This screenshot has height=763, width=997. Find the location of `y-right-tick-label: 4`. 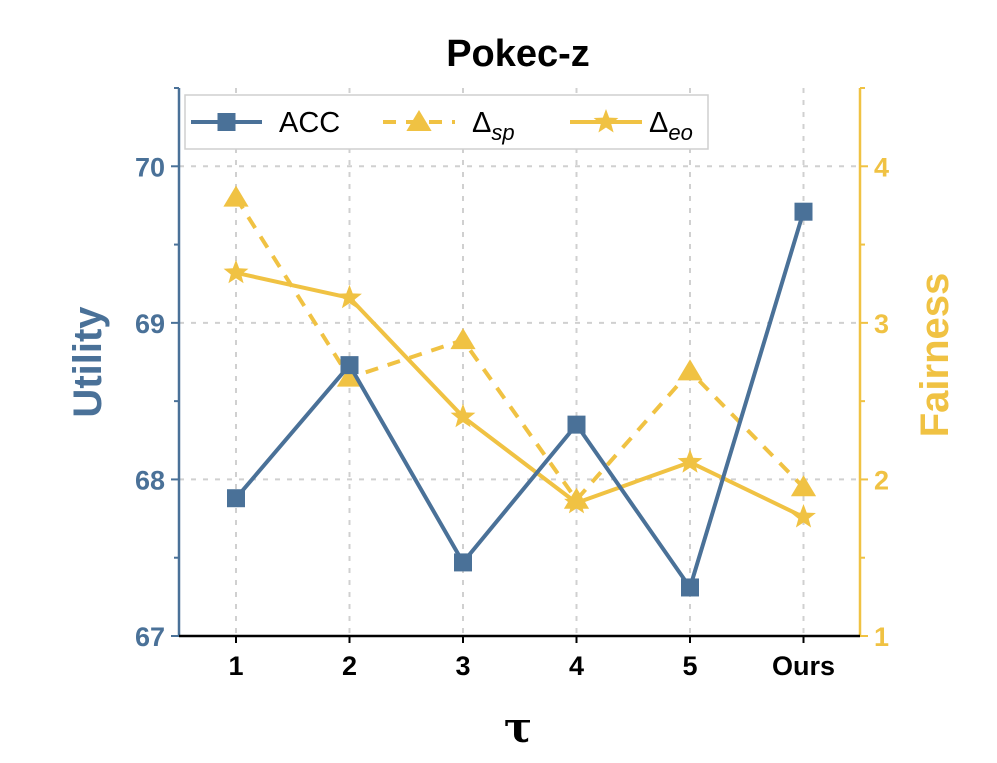

y-right-tick-label: 4 is located at coordinates (881, 167).